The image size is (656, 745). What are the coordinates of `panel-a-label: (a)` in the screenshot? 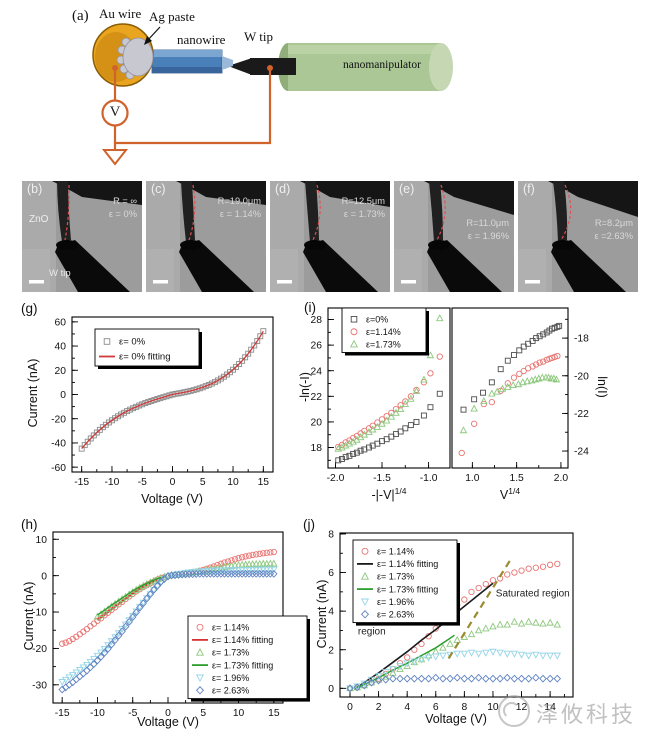 It's located at (80, 16).